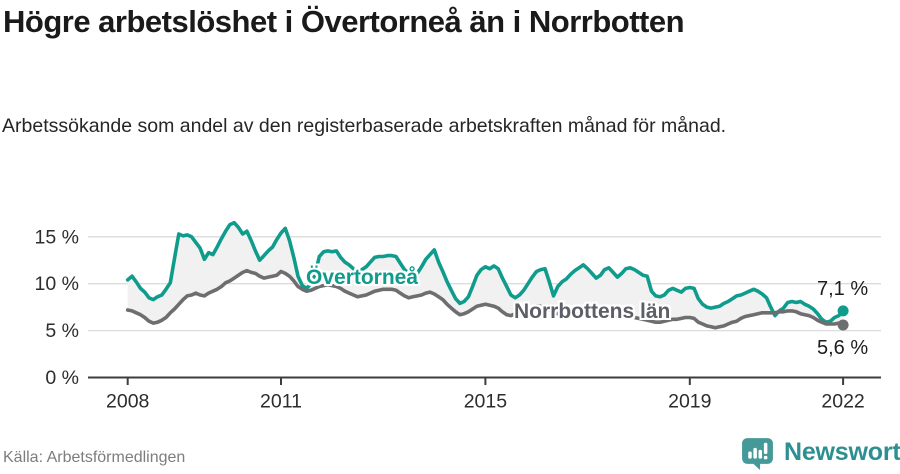  What do you see at coordinates (62, 378) in the screenshot?
I see `y-tick-label-0: 0 %` at bounding box center [62, 378].